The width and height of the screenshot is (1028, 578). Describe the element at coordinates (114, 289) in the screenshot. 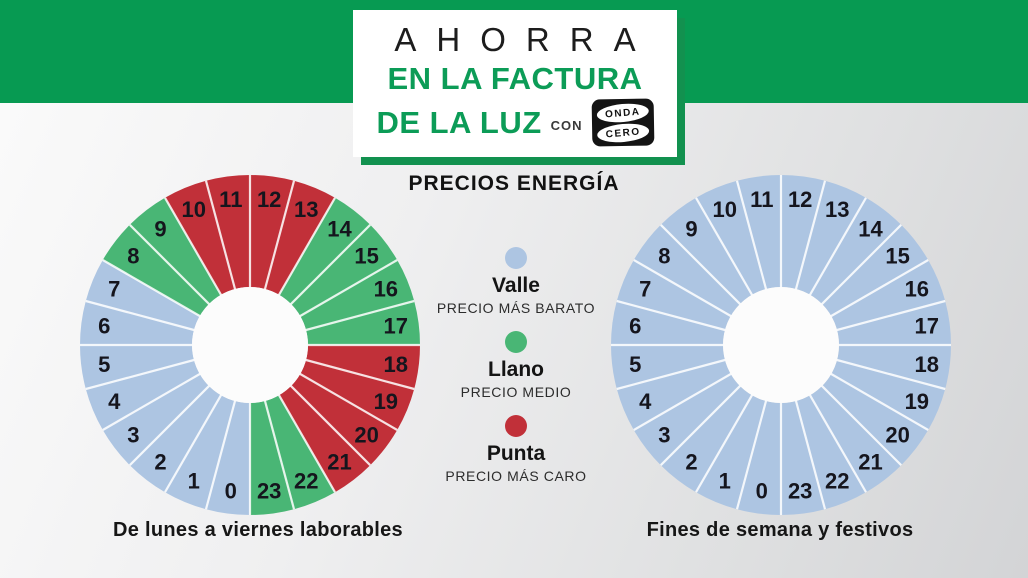

I see `hour-label-7: 7` at that location.